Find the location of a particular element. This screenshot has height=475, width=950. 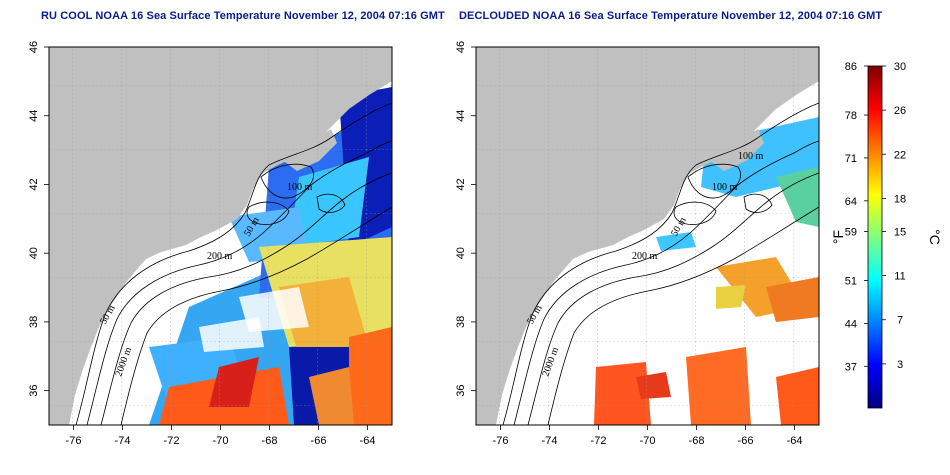

colorbar-f-tick-label: 44 is located at coordinates (851, 324).